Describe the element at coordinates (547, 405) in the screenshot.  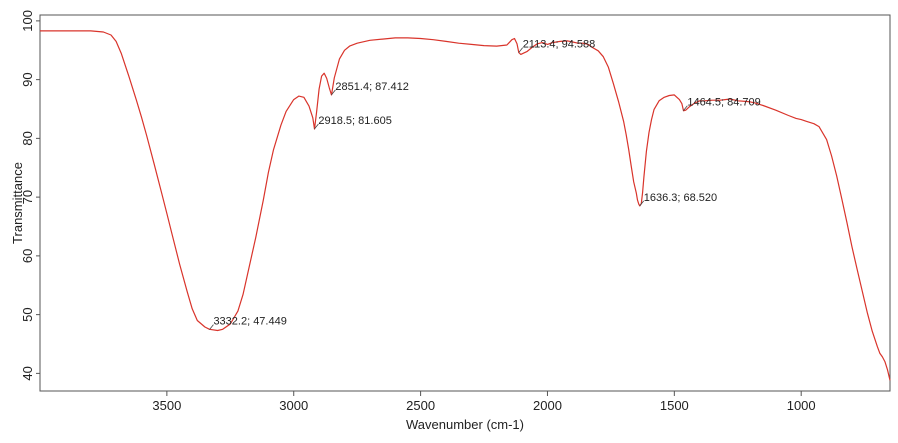
I see `x-tick-label: 2000` at that location.